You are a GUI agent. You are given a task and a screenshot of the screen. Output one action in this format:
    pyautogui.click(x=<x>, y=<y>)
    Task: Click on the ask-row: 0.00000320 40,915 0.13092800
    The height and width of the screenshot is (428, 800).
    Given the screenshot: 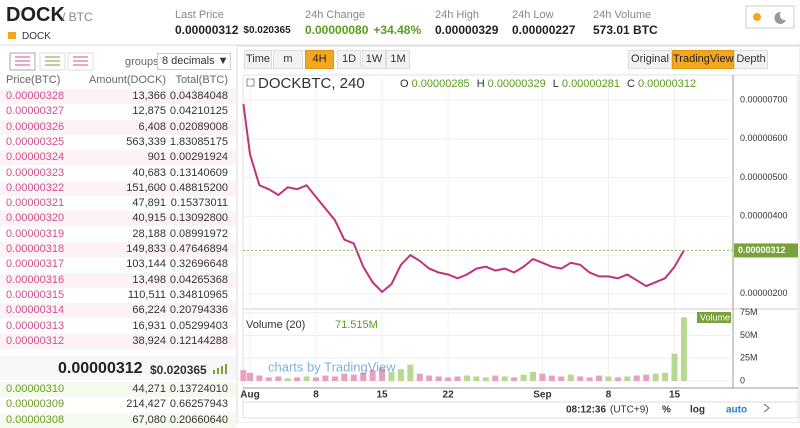 What is the action you would take?
    pyautogui.click(x=118, y=219)
    